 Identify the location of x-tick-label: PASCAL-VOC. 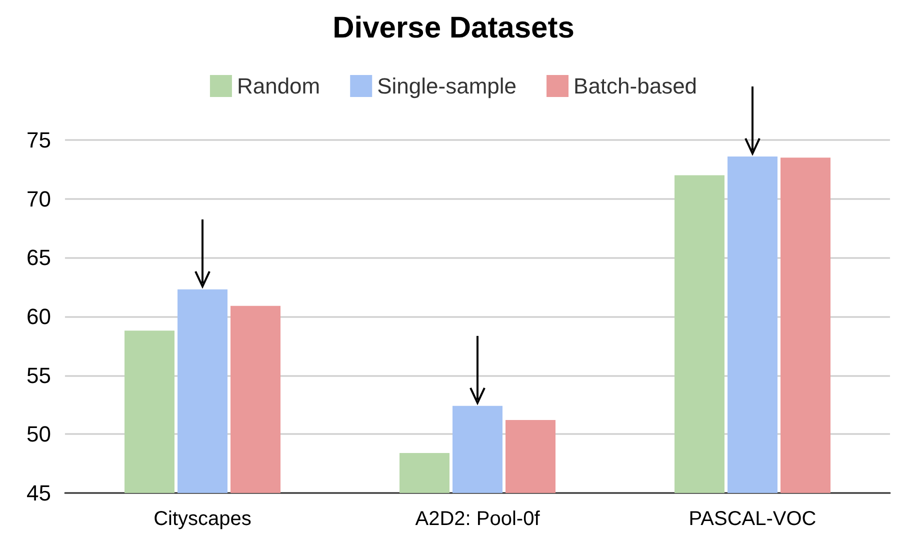
(752, 519).